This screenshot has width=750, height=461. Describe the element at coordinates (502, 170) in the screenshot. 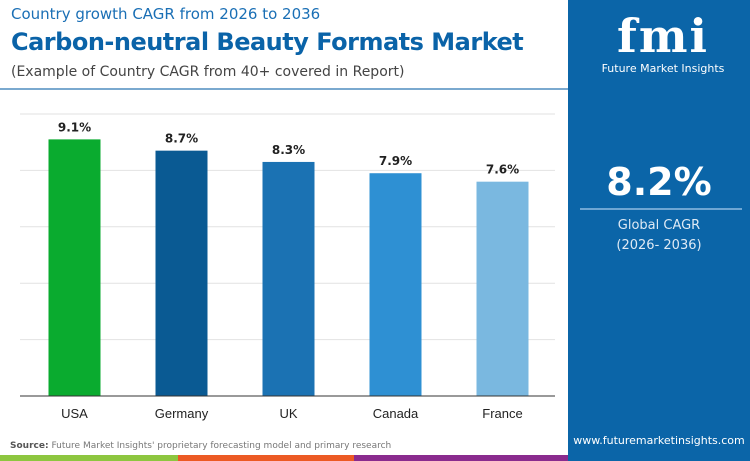

I see `data-label: 7.6%` at that location.